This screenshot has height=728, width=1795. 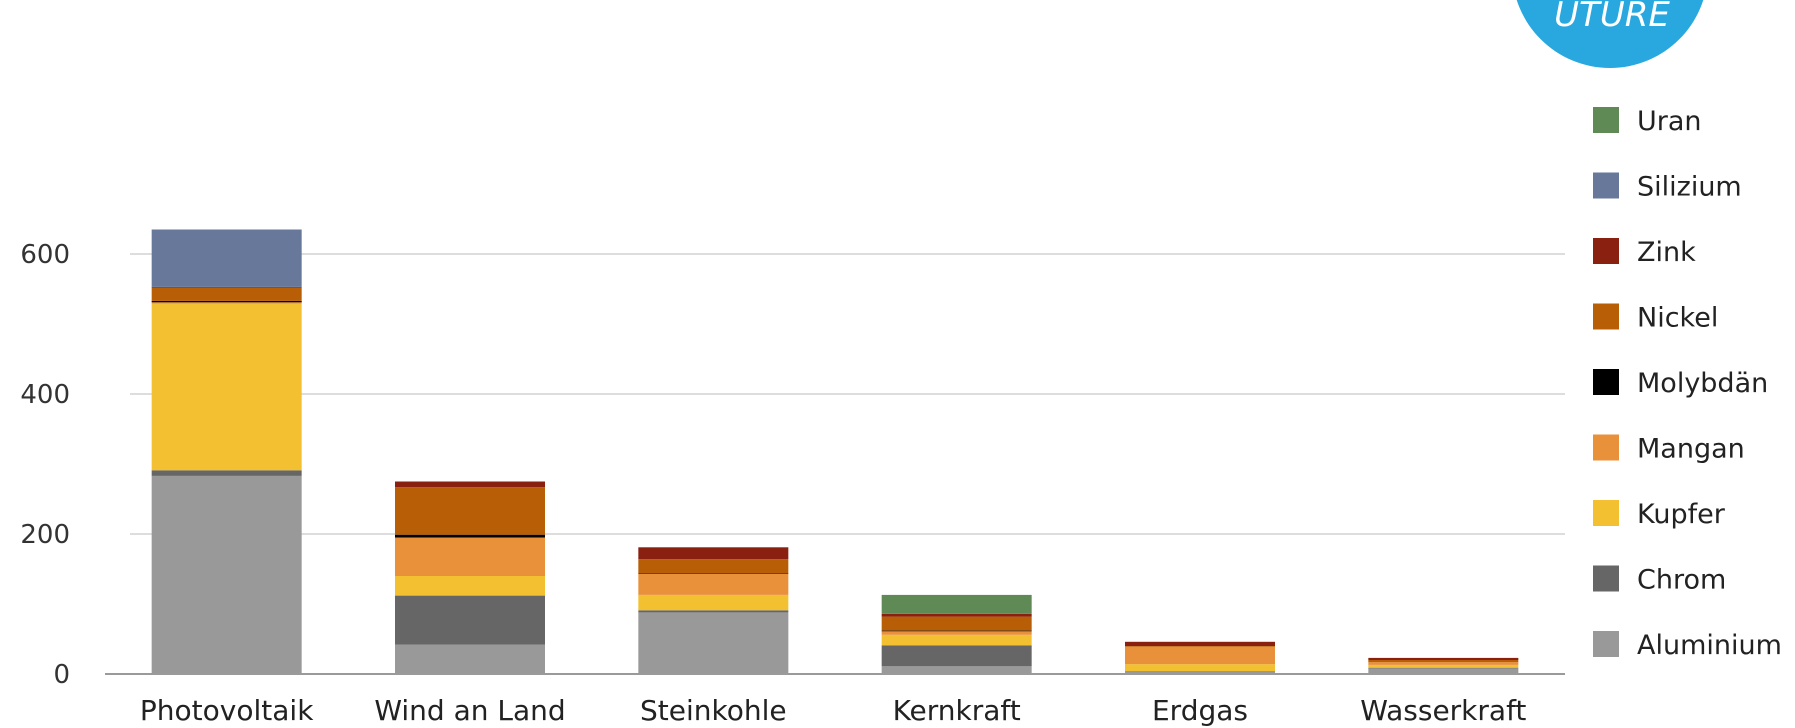 I want to click on y-tick-label-200: 200, so click(x=45, y=535).